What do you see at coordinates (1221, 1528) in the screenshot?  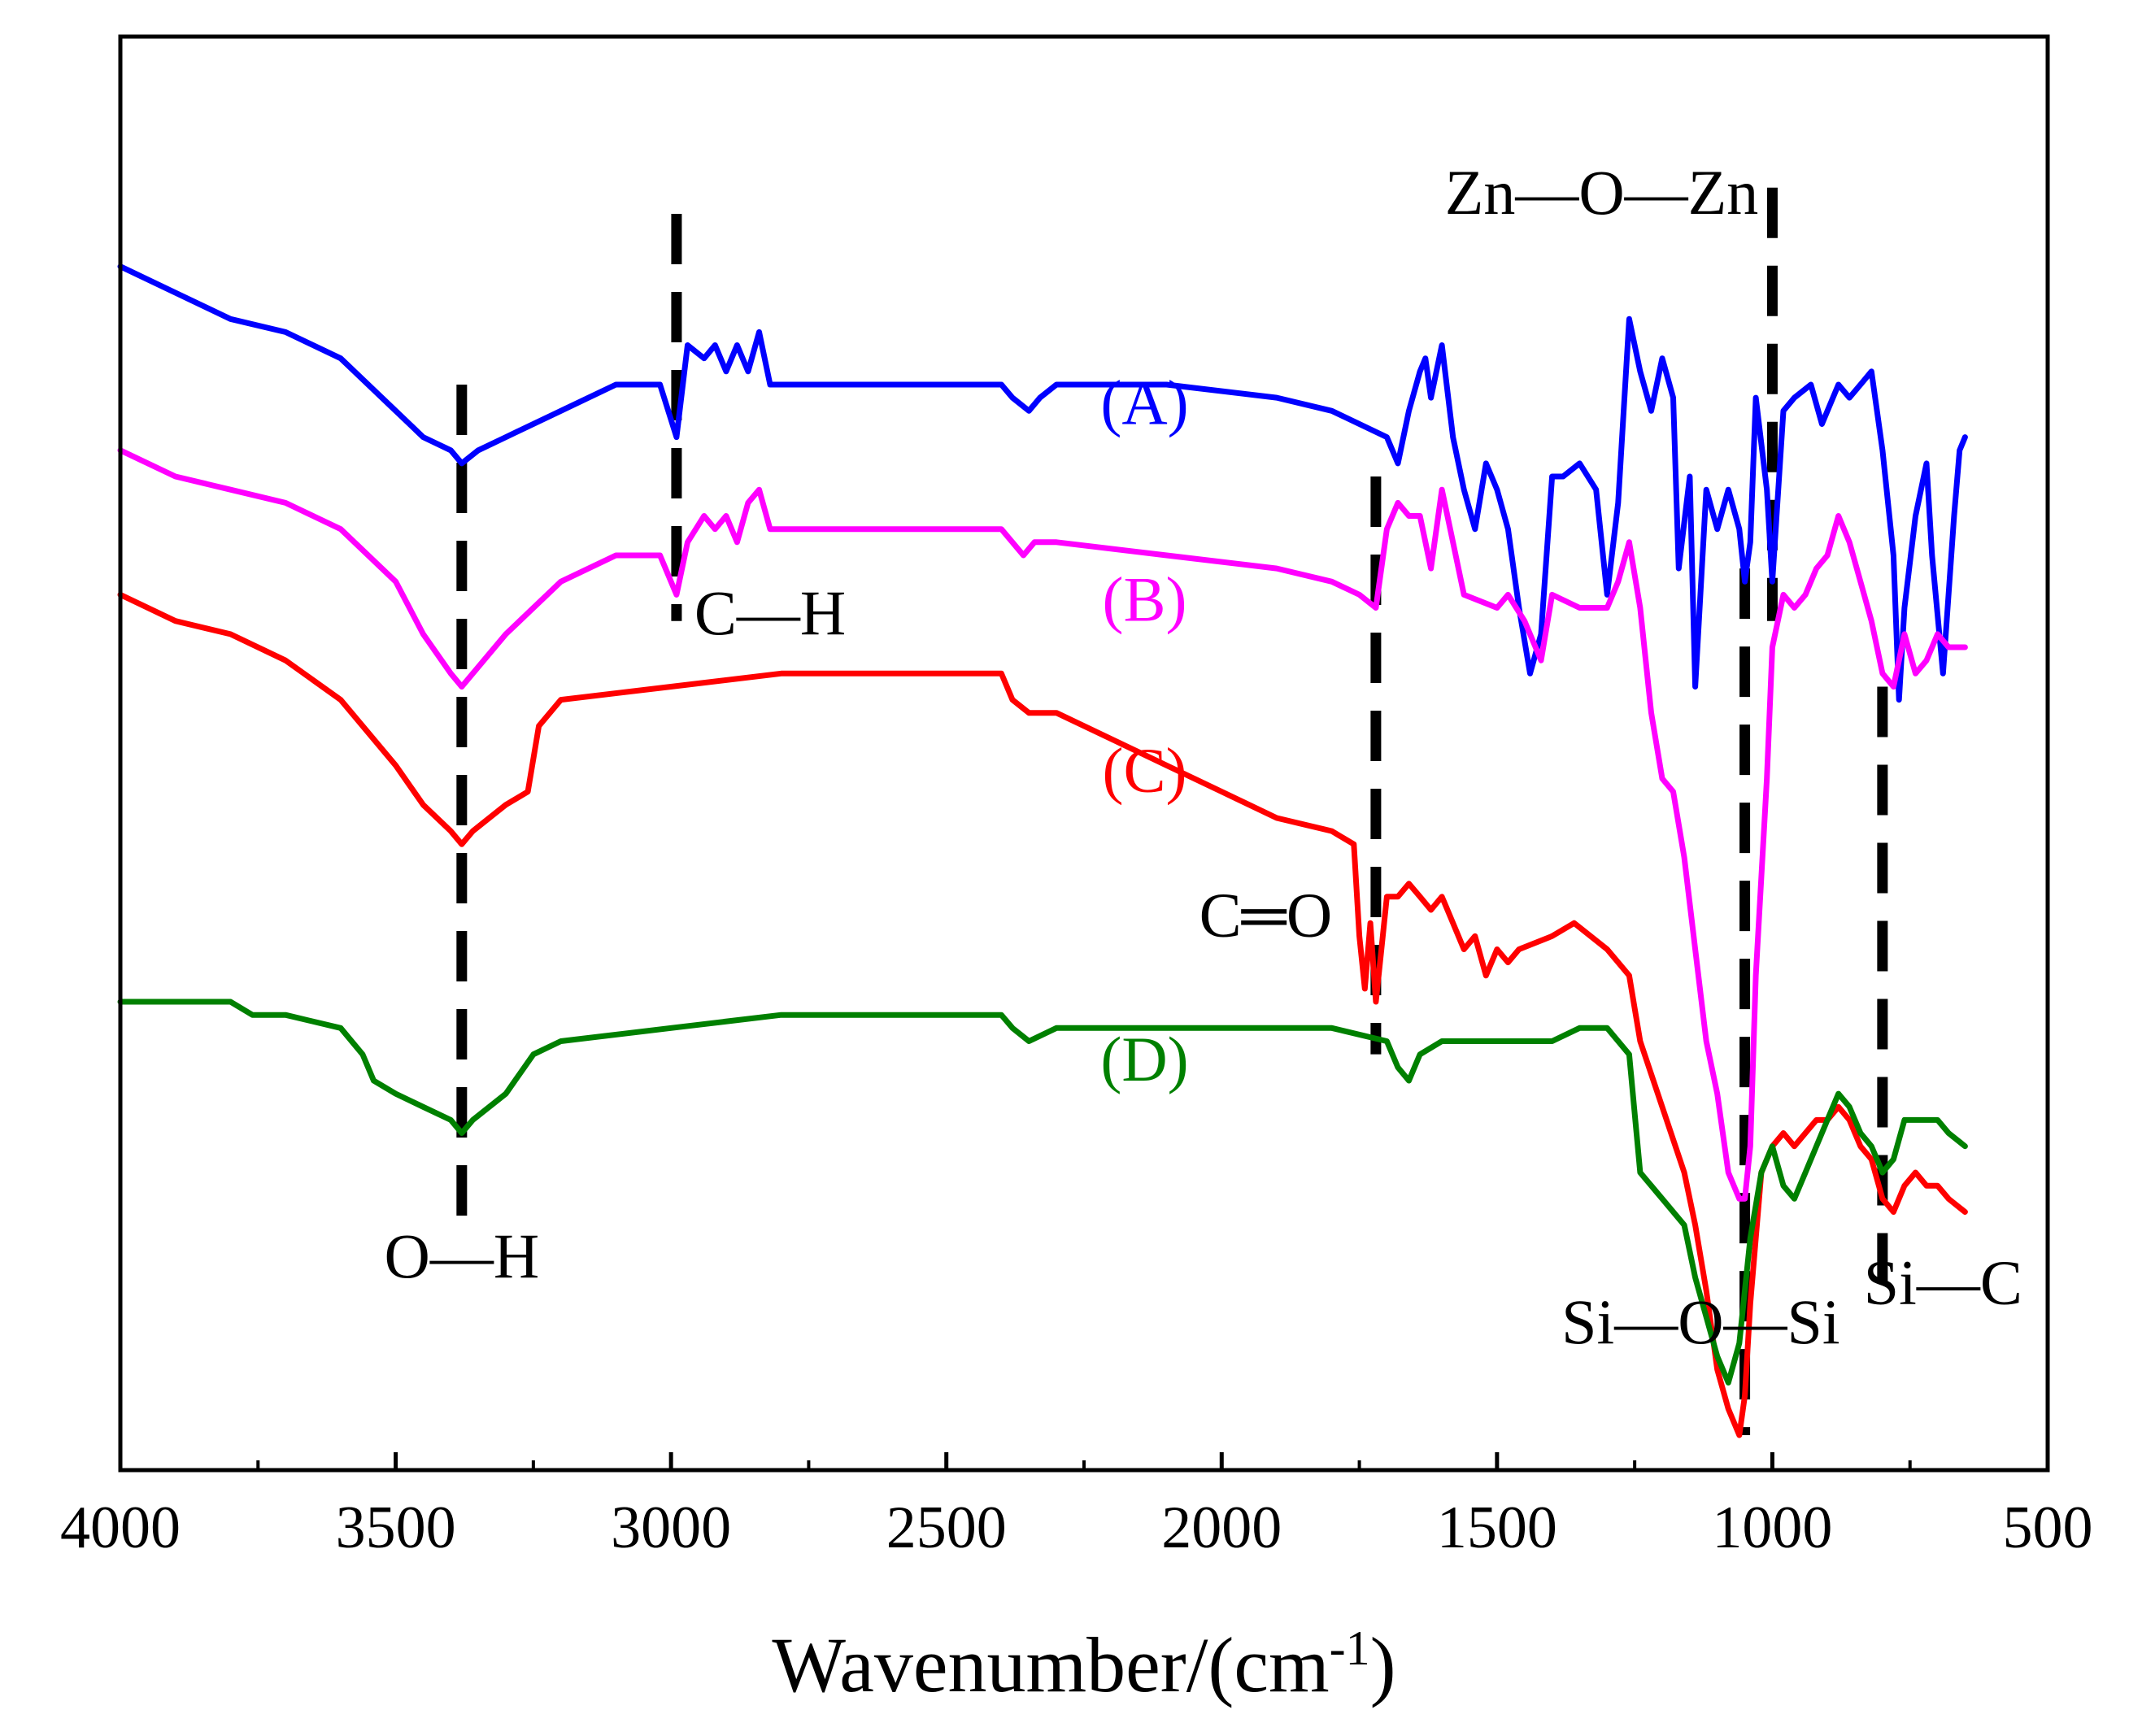 I see `x-tick-label: 2000` at bounding box center [1221, 1528].